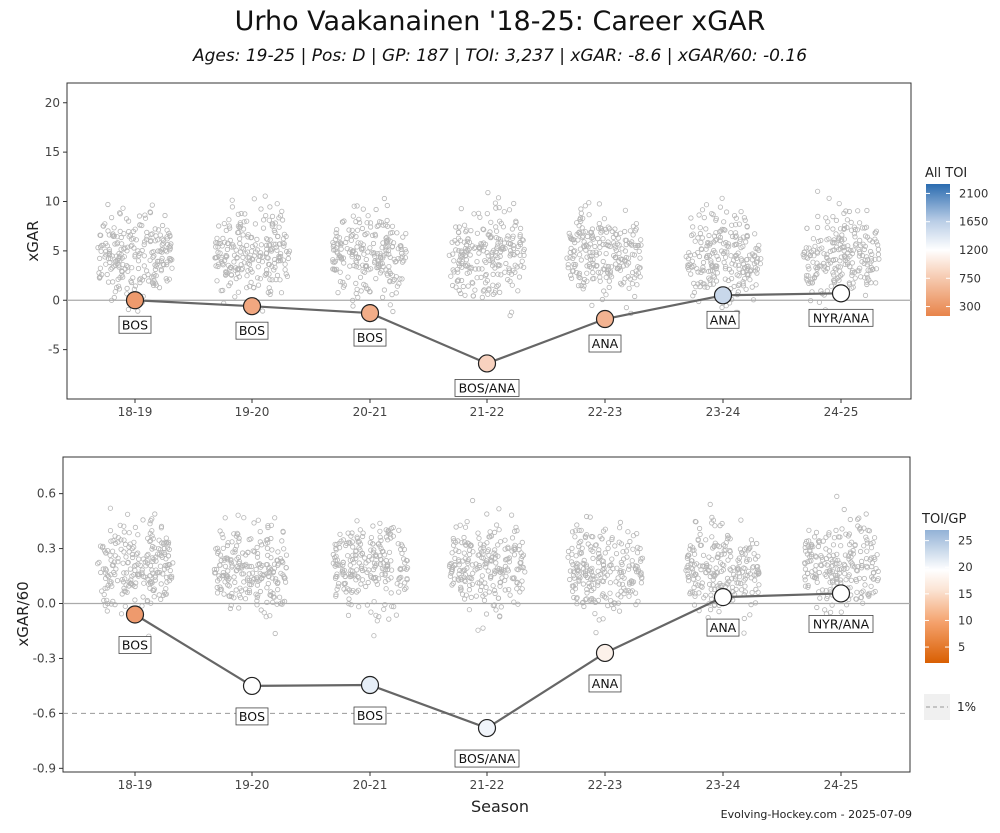 The height and width of the screenshot is (833, 1000). I want to click on team-label-box, so click(841, 624).